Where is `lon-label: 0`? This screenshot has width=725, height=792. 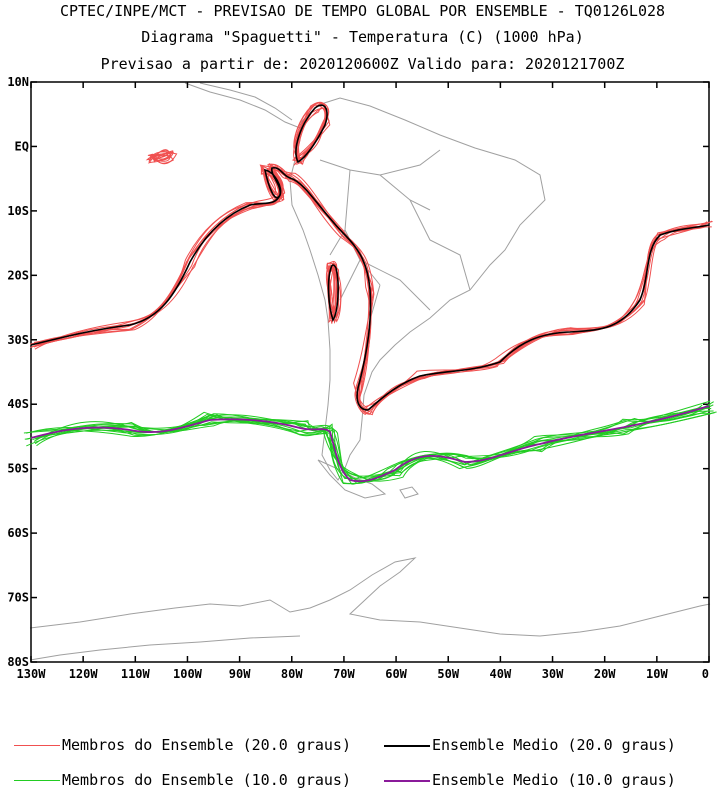 lon-label: 0 is located at coordinates (705, 674).